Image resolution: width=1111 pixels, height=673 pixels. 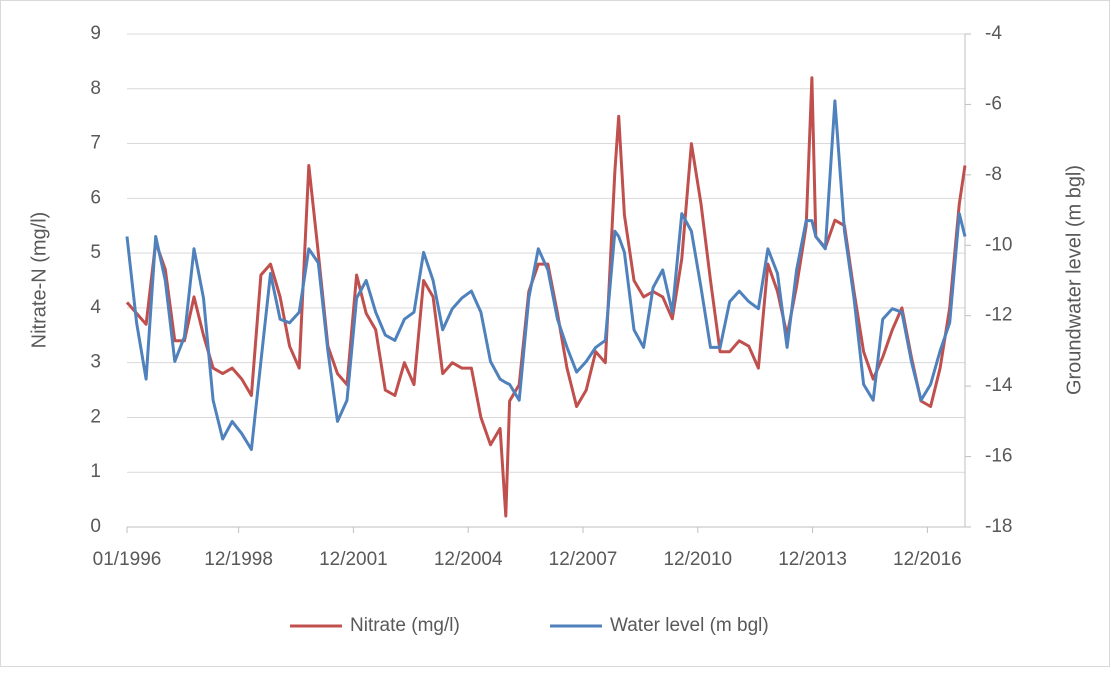 I want to click on y2-tick-label: -12, so click(x=998, y=315).